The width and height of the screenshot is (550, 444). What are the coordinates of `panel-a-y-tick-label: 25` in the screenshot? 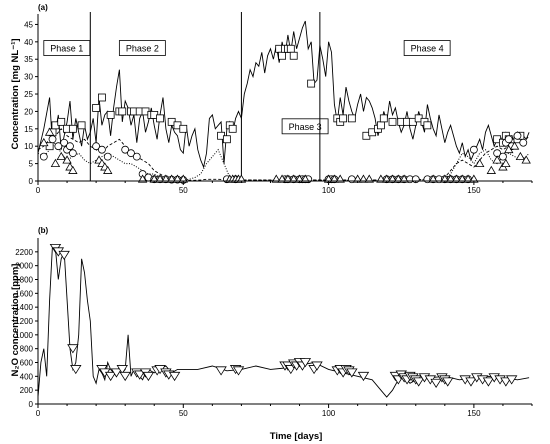 It's located at (28, 94).